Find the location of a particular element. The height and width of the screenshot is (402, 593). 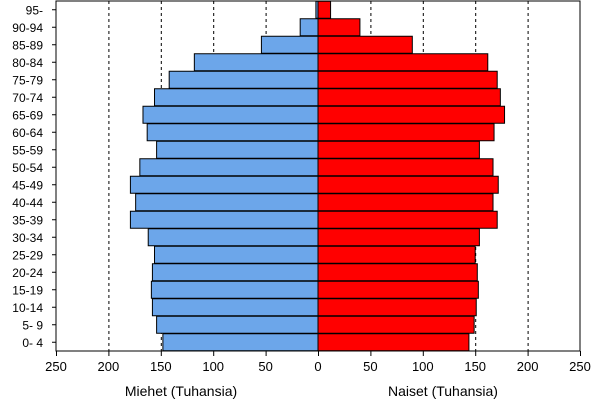

age-group-label: 90-94 is located at coordinates (27, 28).